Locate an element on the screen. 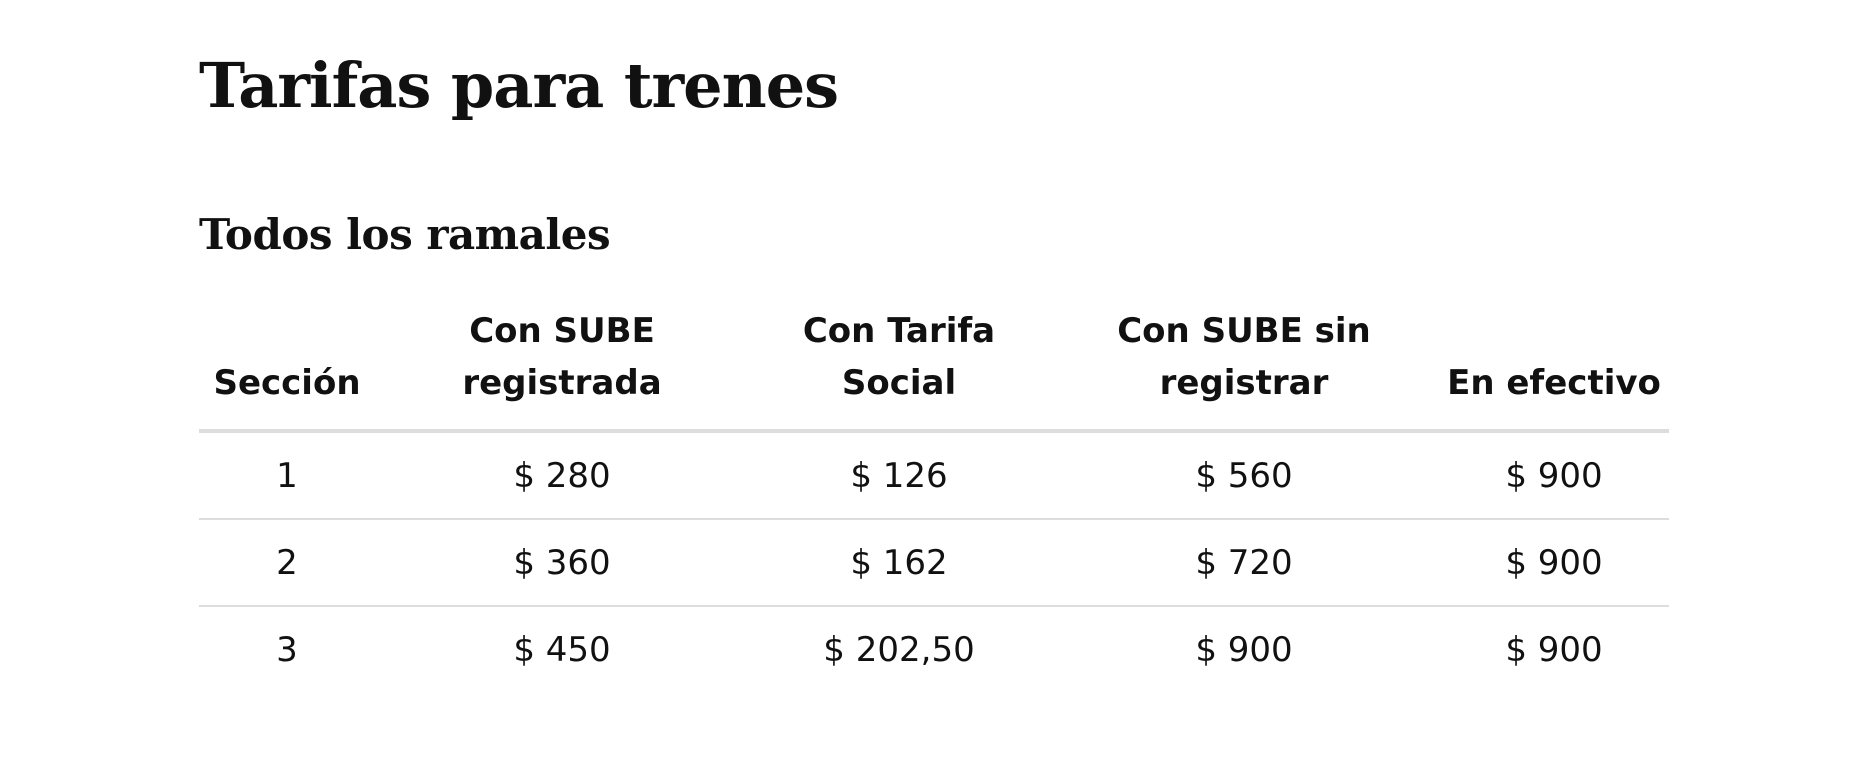 The image size is (1854, 780). page-title: Tarifas para trenes is located at coordinates (519, 85).